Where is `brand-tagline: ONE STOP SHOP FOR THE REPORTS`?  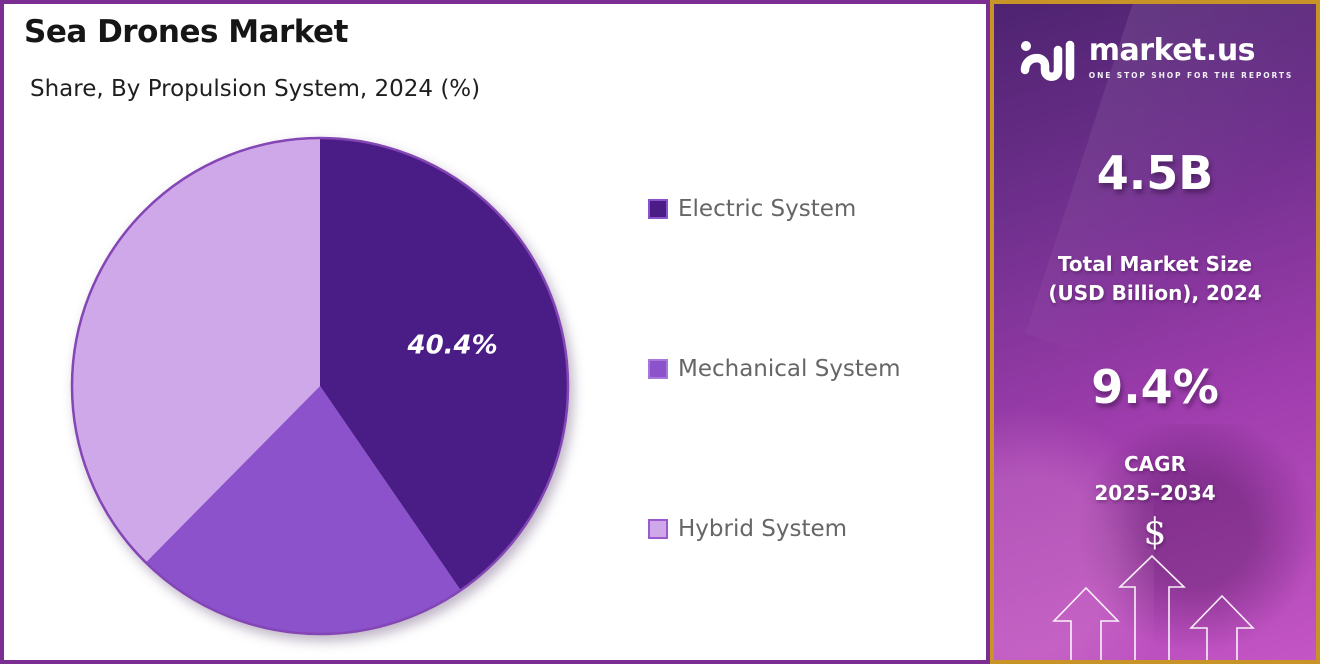 brand-tagline: ONE STOP SHOP FOR THE REPORTS is located at coordinates (1191, 75).